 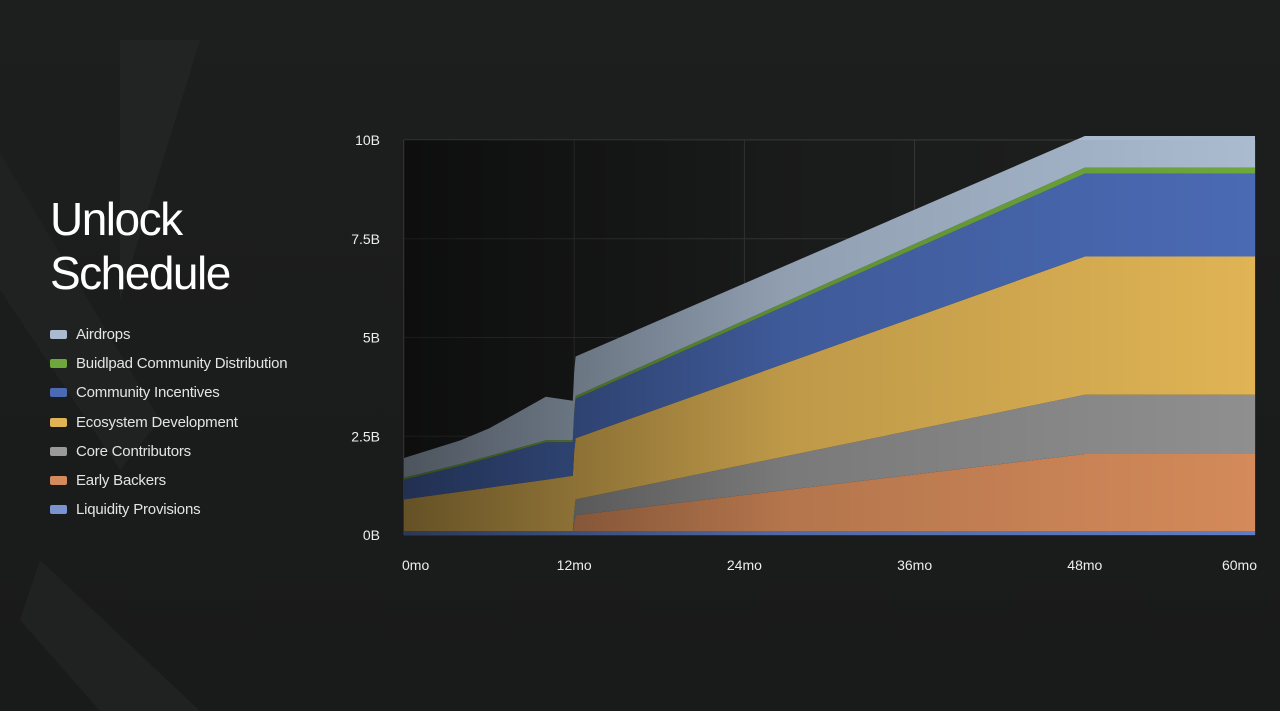 What do you see at coordinates (365, 239) in the screenshot?
I see `y-tick-label: 7.5B` at bounding box center [365, 239].